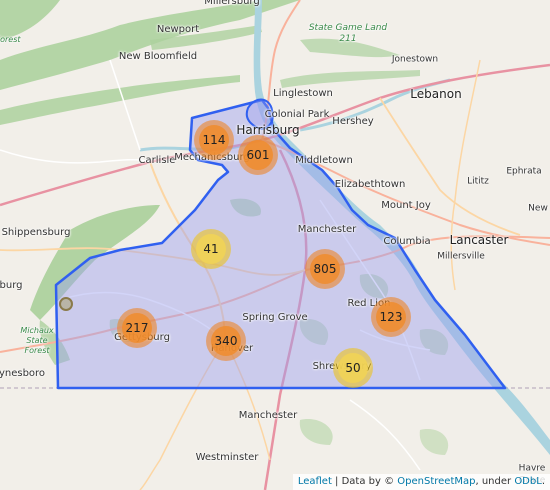  What do you see at coordinates (37, 340) in the screenshot?
I see `place-label: Michaux State Forest` at bounding box center [37, 340].